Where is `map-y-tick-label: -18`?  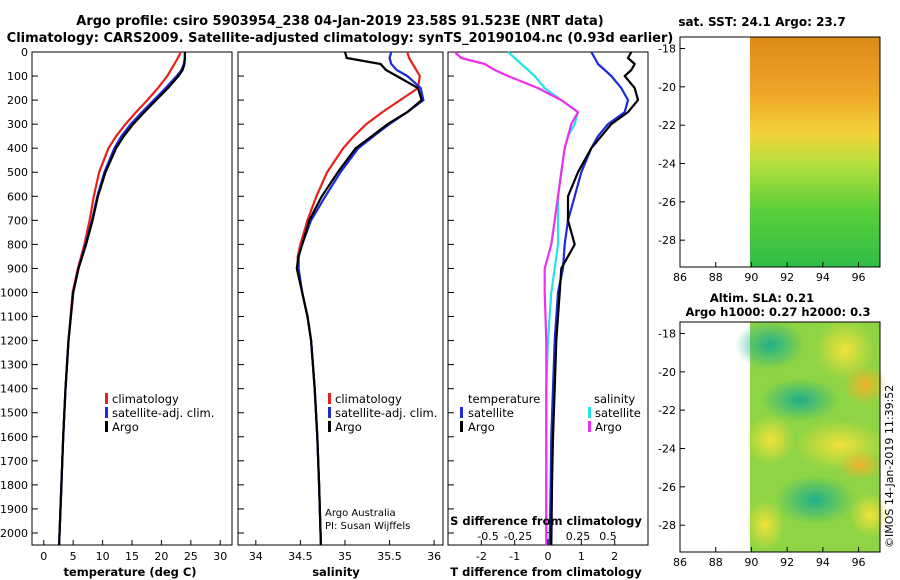 map-y-tick-label: -18 is located at coordinates (667, 334).